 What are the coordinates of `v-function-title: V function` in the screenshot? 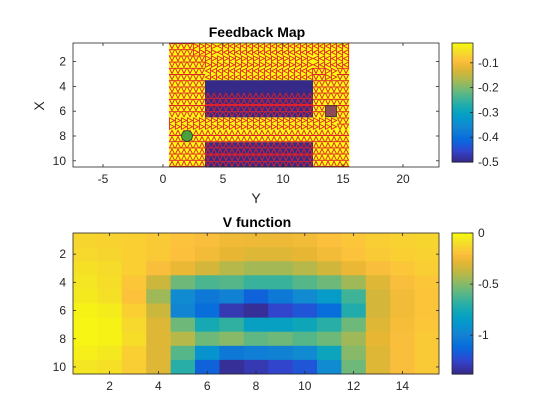 It's located at (257, 222).